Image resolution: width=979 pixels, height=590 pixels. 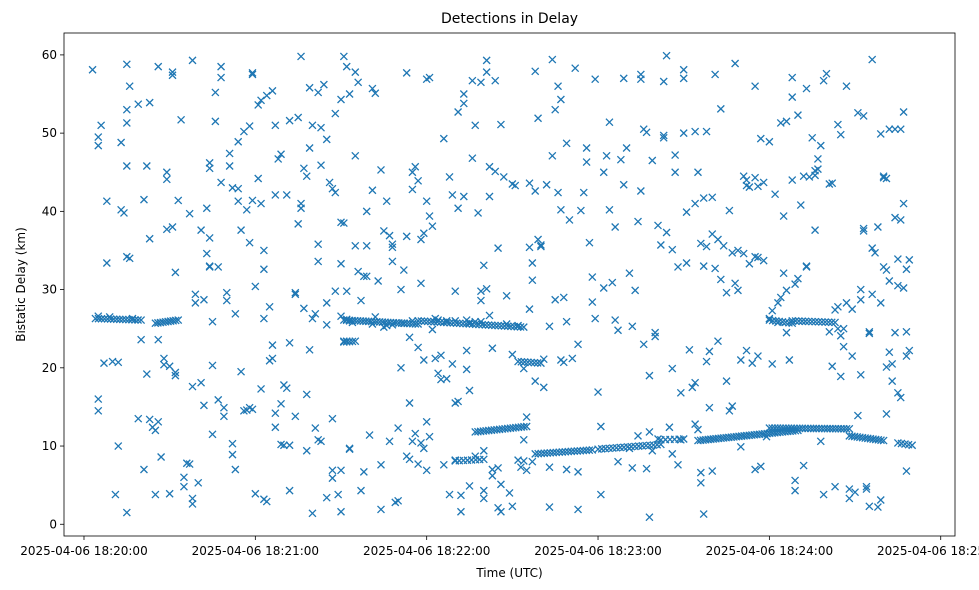 I want to click on x-tick-label: 2025-04-06 18:23:00, so click(x=597, y=551).